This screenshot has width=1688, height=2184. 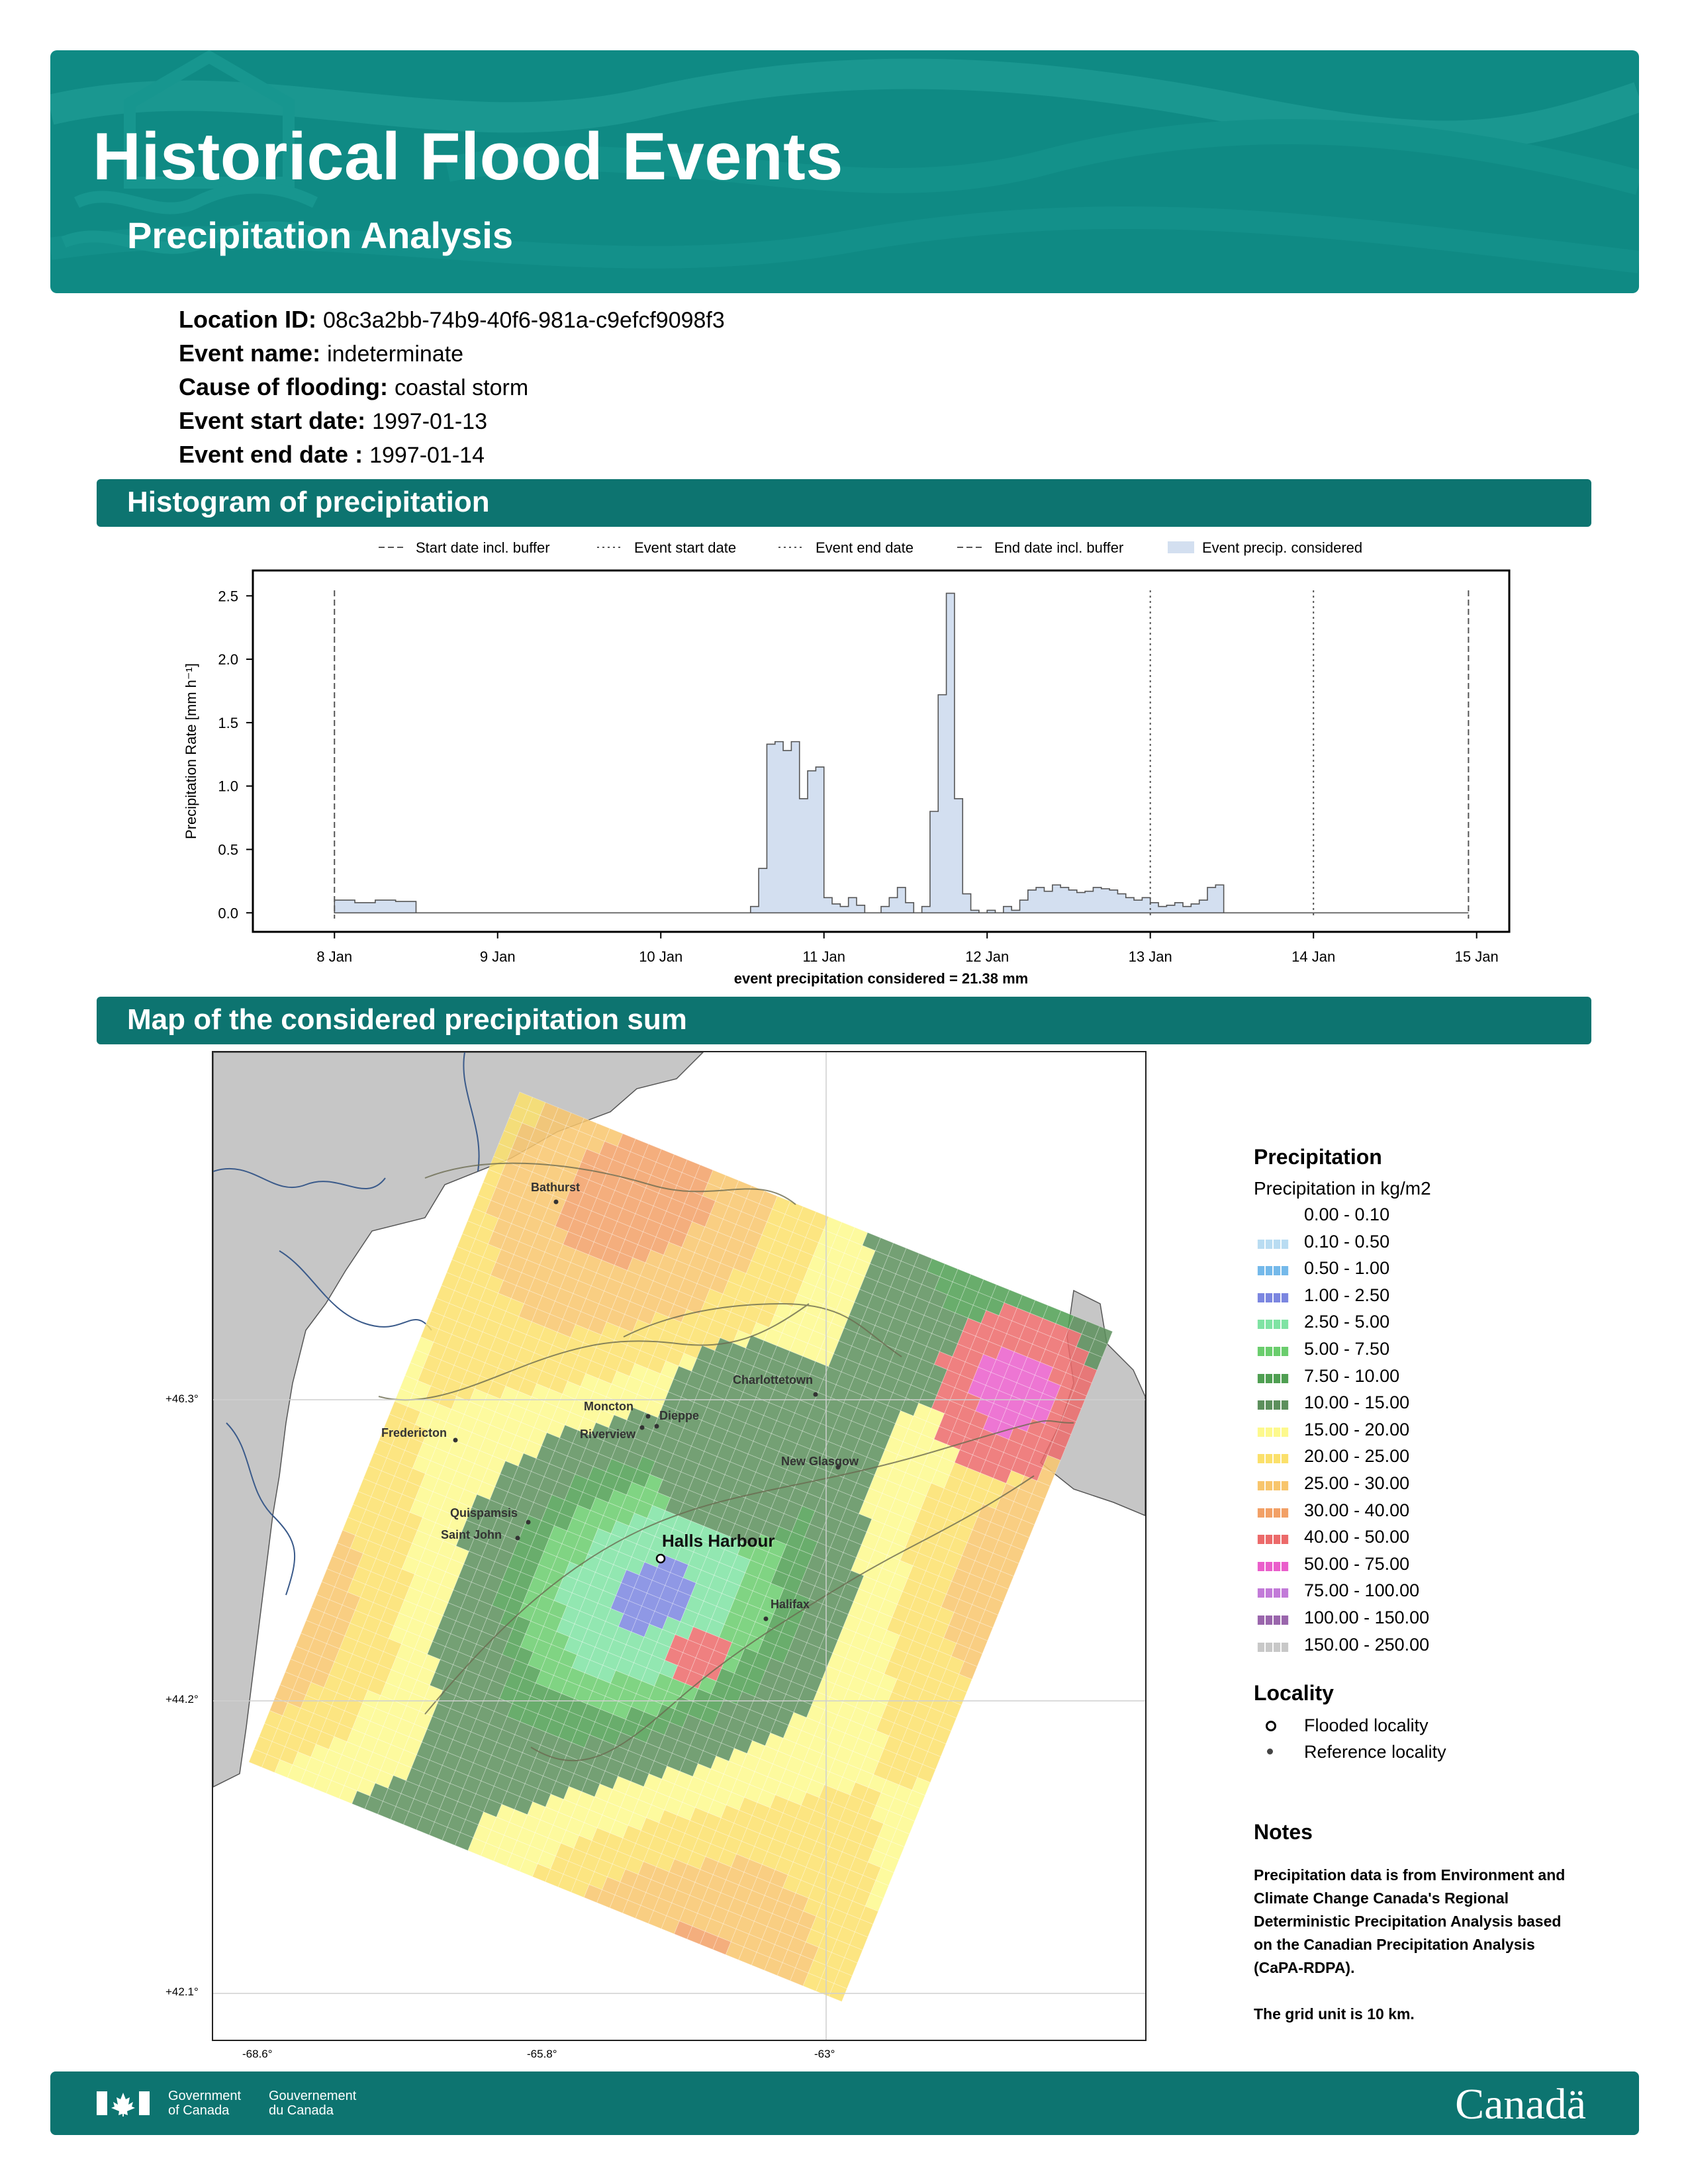 I want to click on legend-class-label: 20.00 - 25.00, so click(x=1357, y=1456).